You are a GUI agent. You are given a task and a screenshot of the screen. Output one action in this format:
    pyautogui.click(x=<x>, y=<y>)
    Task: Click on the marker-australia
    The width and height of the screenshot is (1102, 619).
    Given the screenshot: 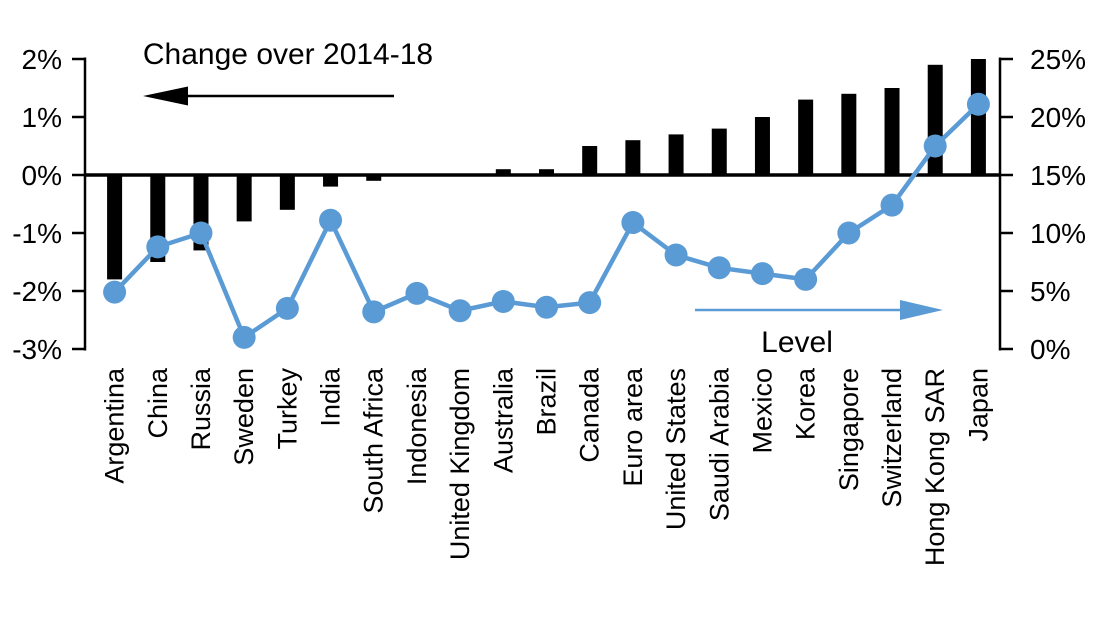 What is the action you would take?
    pyautogui.click(x=503, y=301)
    